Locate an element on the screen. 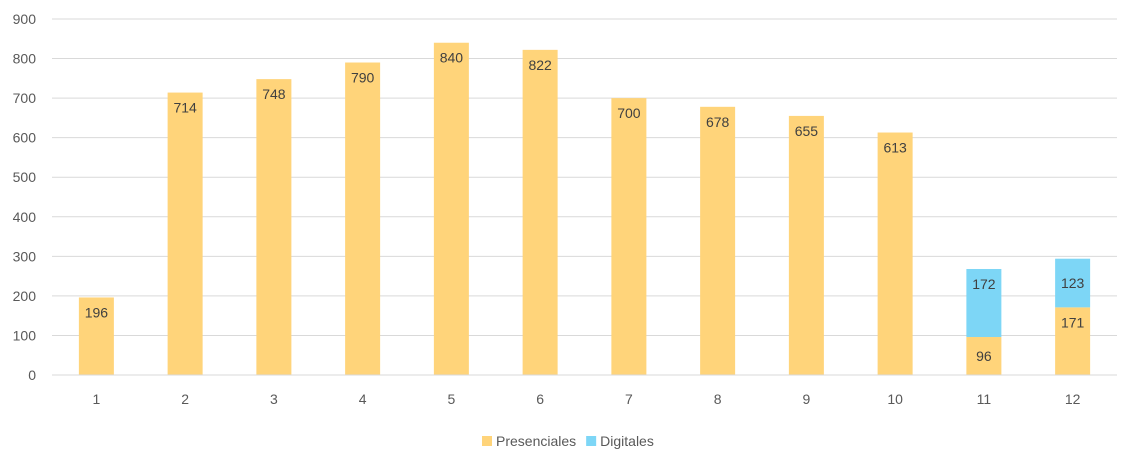  x-tick-label: 5 is located at coordinates (451, 399).